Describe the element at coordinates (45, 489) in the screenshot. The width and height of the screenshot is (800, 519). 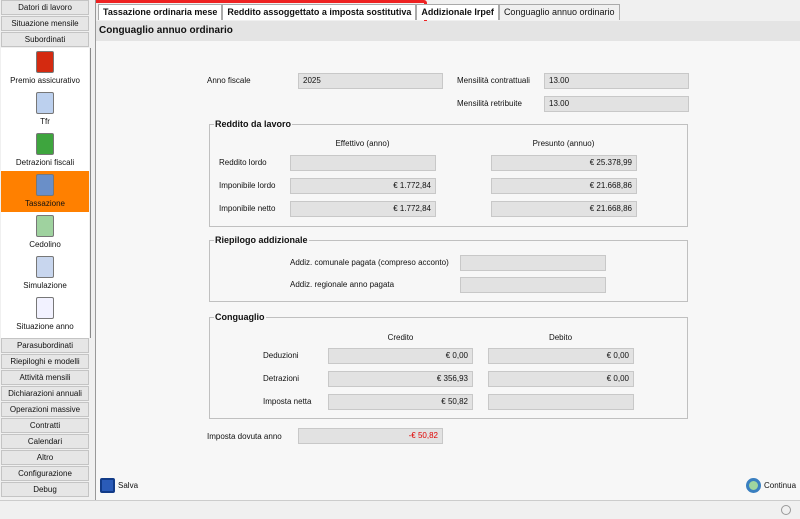
I see `sidebar-section-button: Debug` at that location.